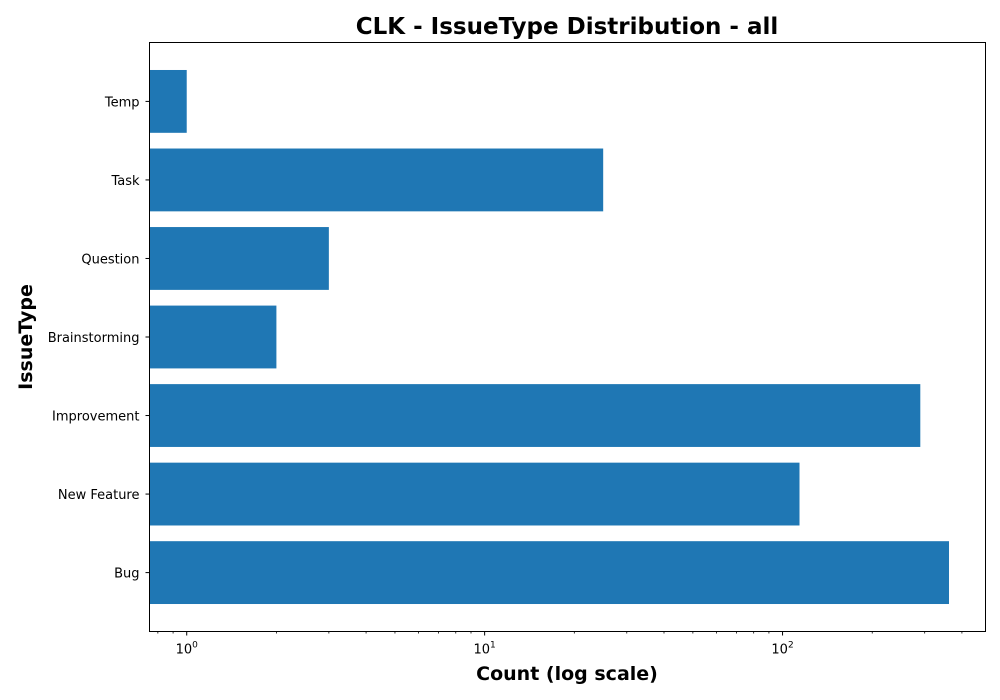 The image size is (1000, 700). I want to click on x-tick-label-exponent: 0, so click(195, 646).